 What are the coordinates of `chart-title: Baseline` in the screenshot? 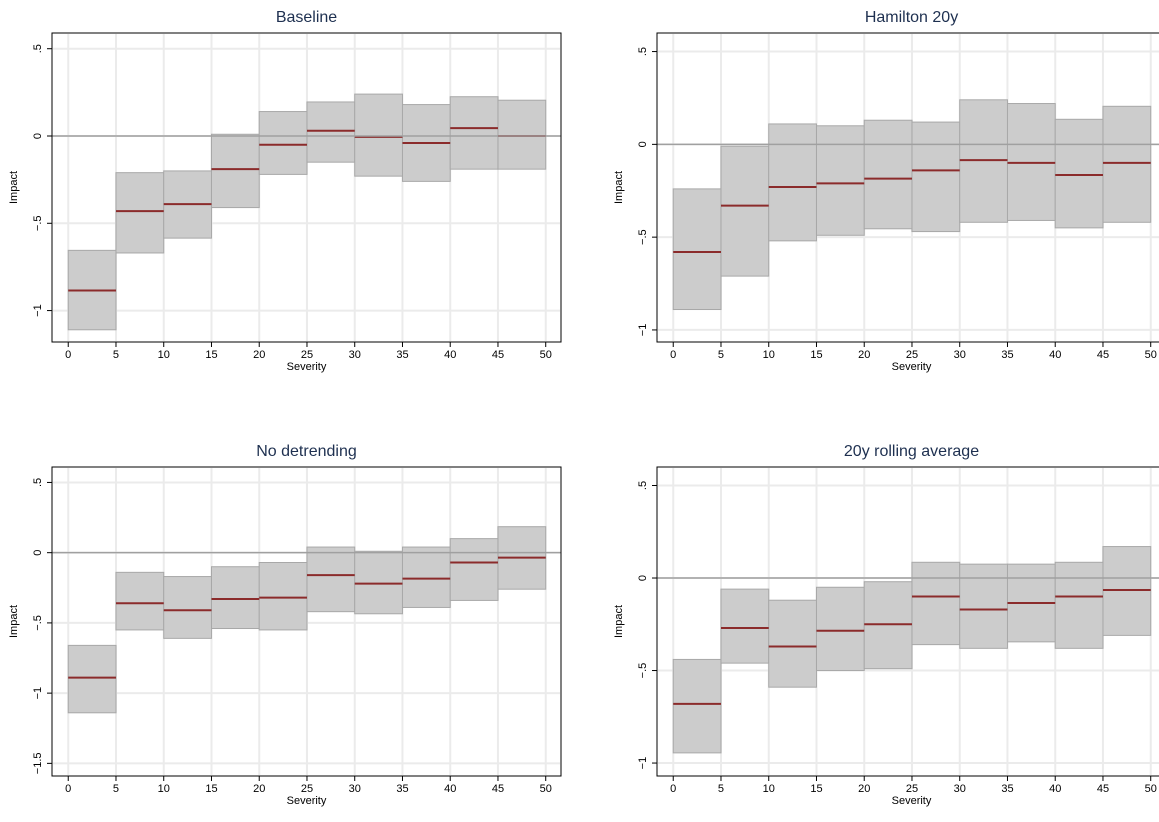 It's located at (306, 17).